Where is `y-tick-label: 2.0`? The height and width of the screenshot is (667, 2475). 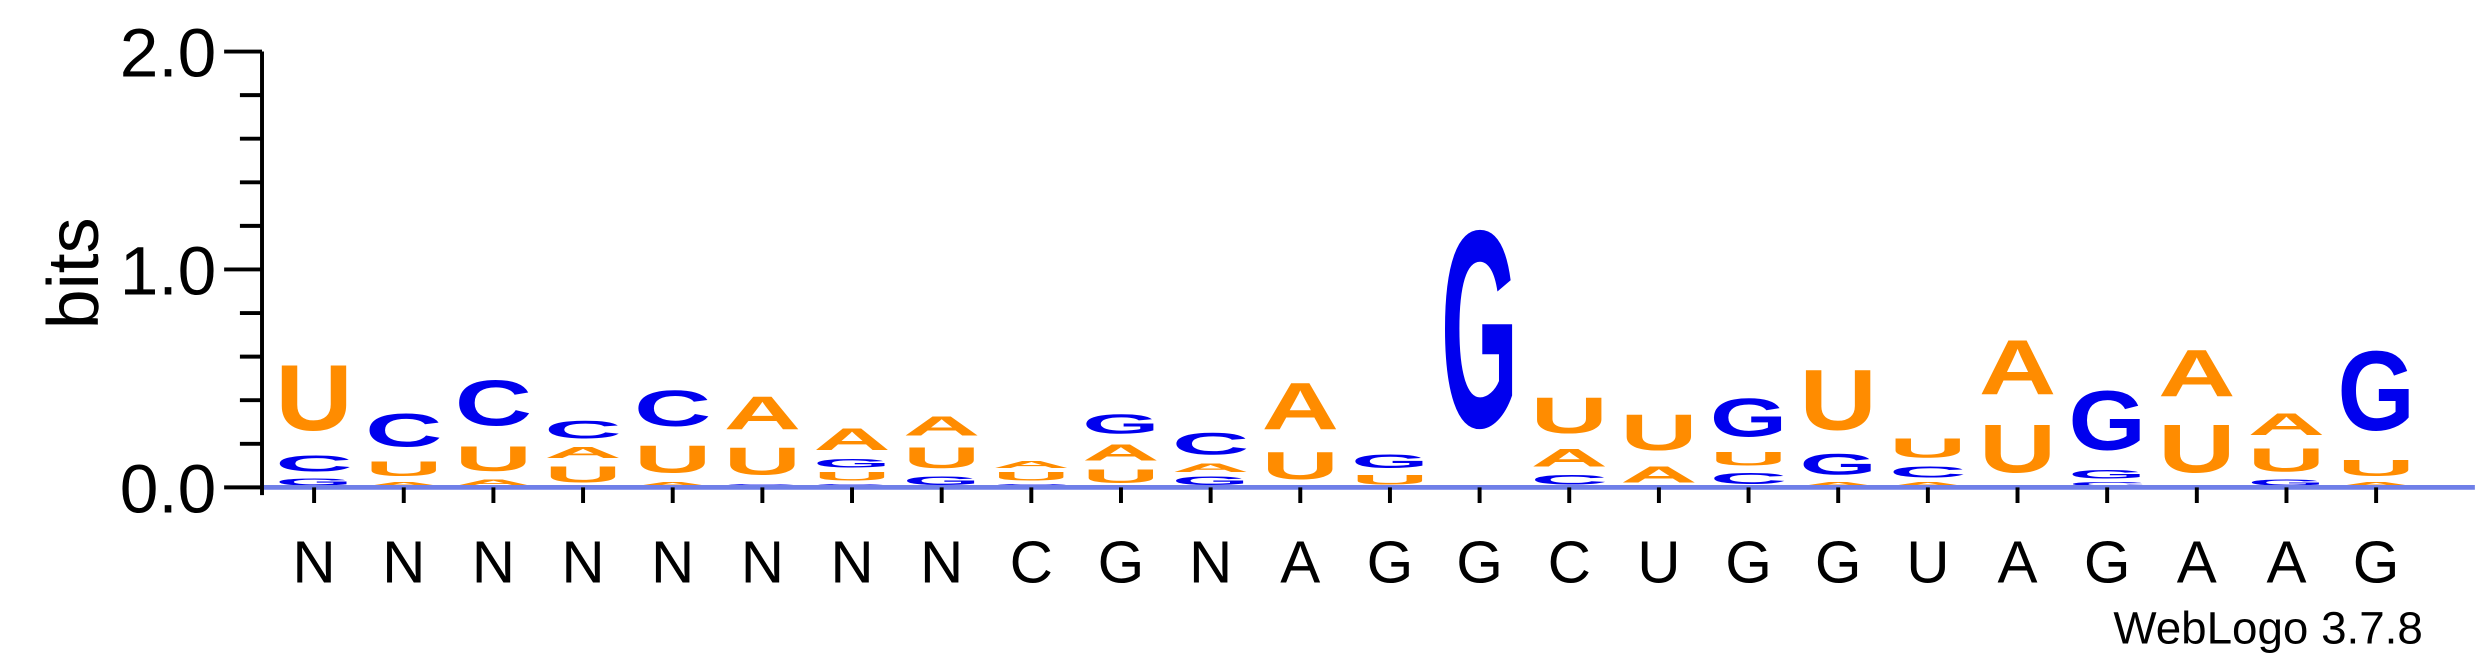
y-tick-label: 2.0 is located at coordinates (168, 53).